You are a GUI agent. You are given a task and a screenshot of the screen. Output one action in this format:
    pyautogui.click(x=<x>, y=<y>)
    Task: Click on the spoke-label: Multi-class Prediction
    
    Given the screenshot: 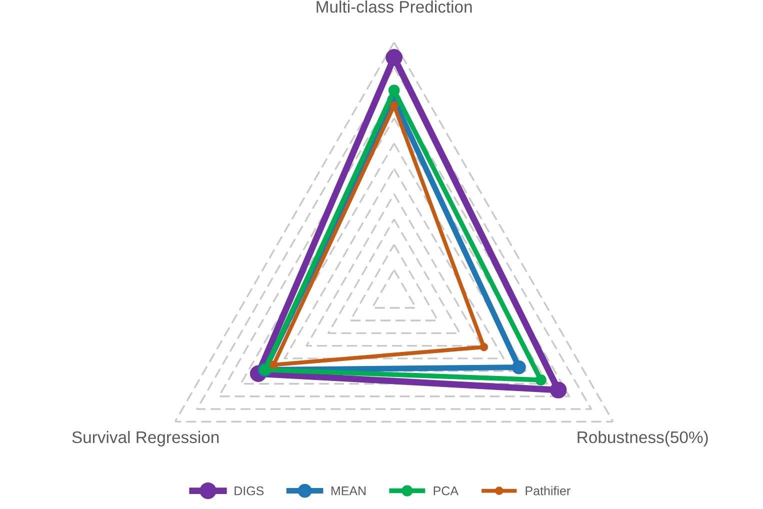 What is the action you would take?
    pyautogui.click(x=394, y=6)
    